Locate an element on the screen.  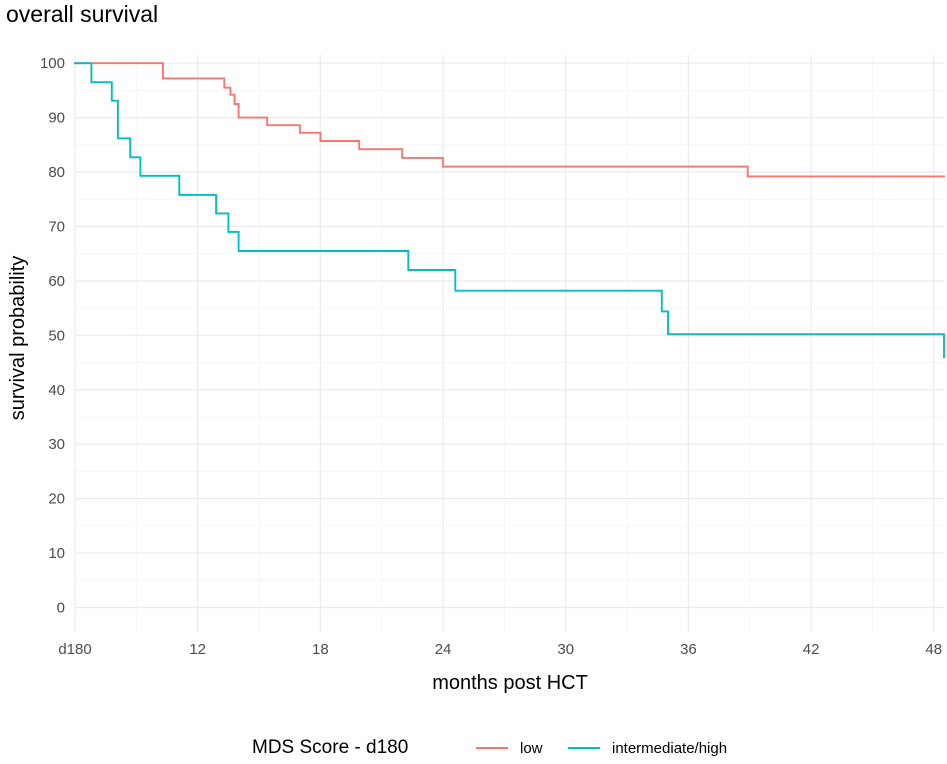
y-axis: 0 10 20 30 40 50 60 70 80 90 100 is located at coordinates (52, 335).